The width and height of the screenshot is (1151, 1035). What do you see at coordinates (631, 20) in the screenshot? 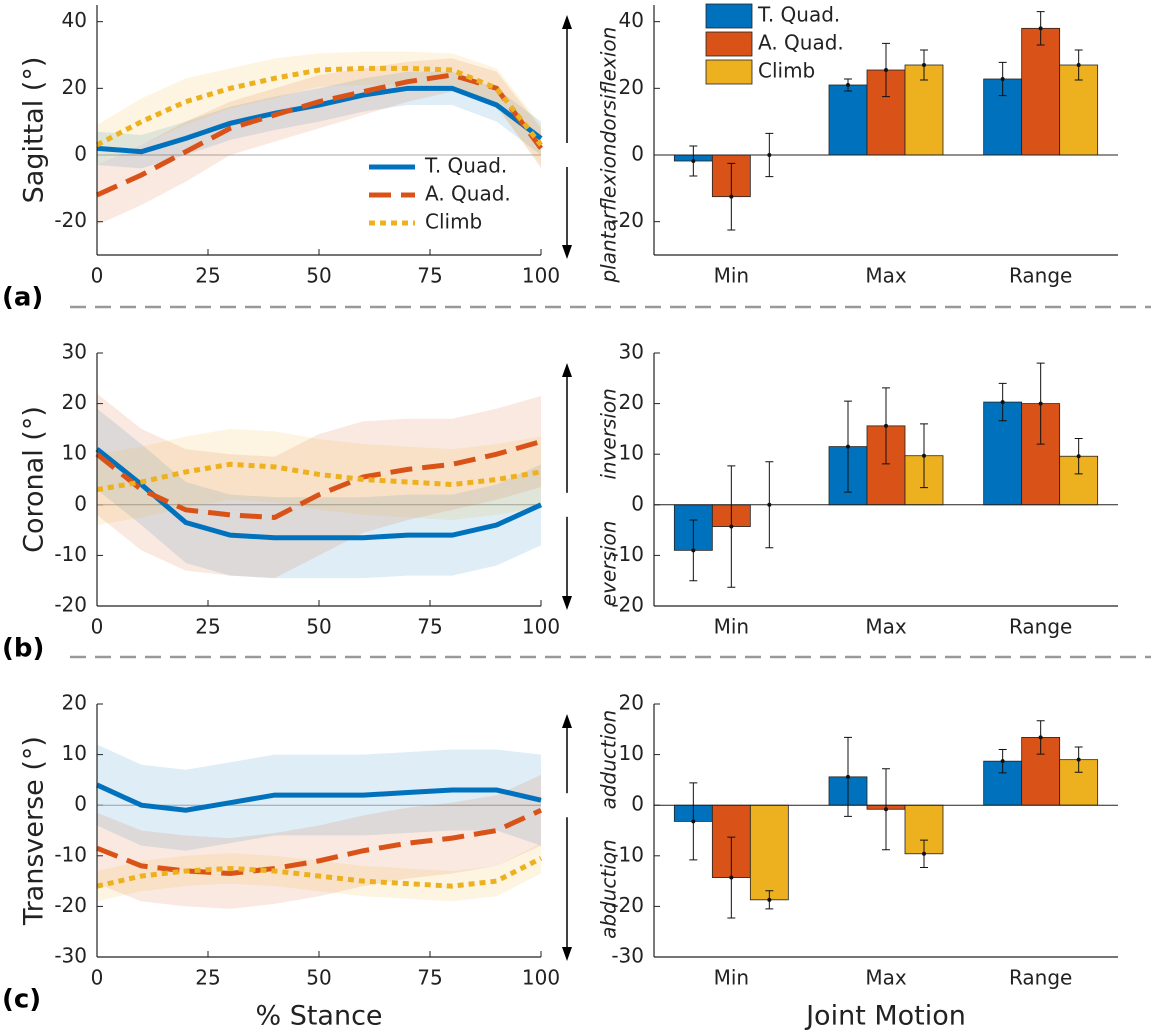
I see `y-tick-label: 40` at bounding box center [631, 20].